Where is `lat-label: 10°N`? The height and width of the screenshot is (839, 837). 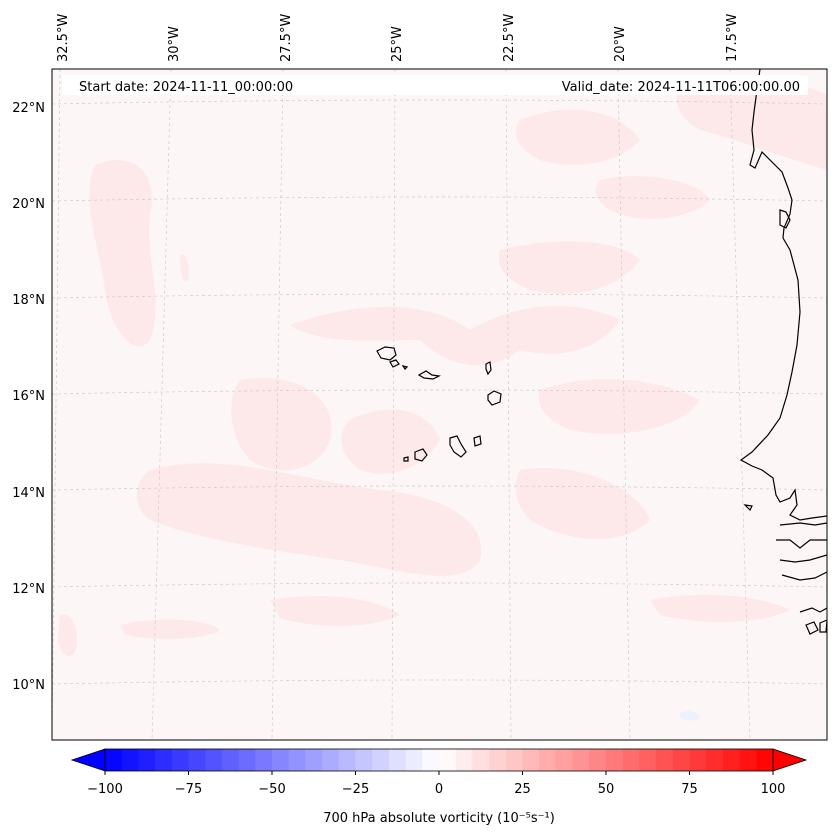
lat-label: 10°N is located at coordinates (28, 685).